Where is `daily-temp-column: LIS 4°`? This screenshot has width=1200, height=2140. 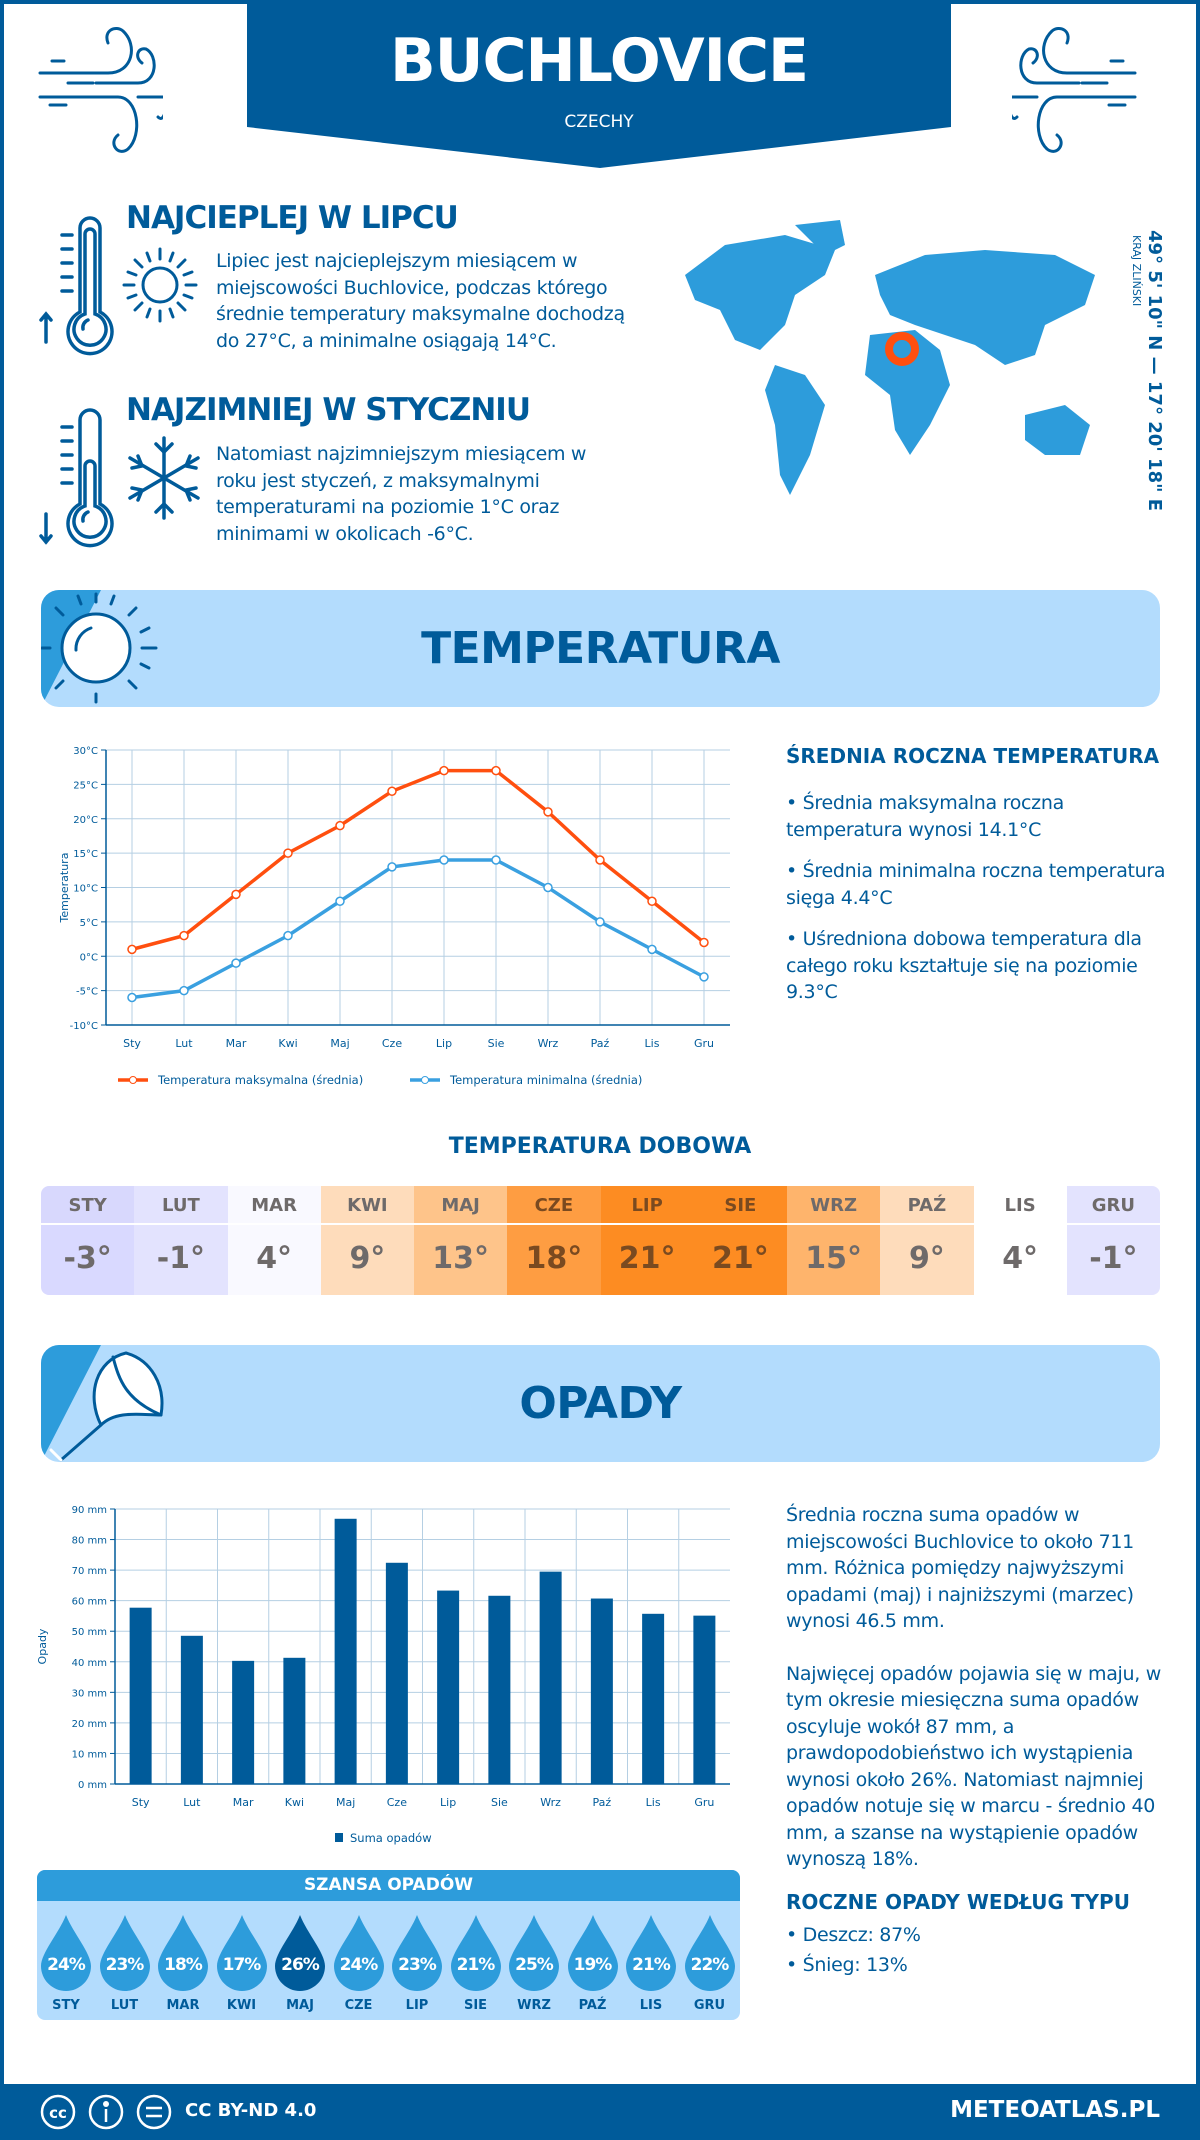 daily-temp-column: LIS 4° is located at coordinates (1020, 1240).